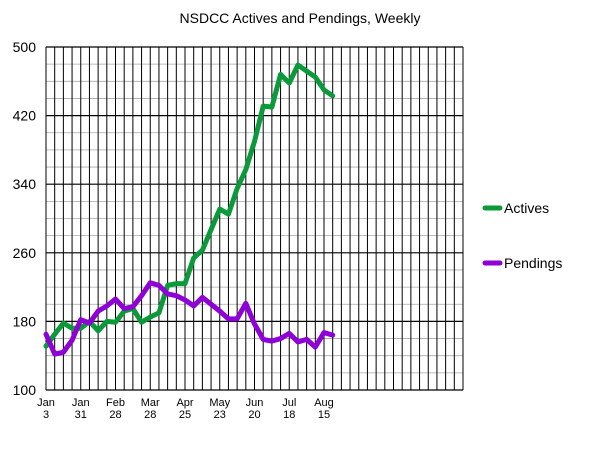 This screenshot has width=600, height=463. What do you see at coordinates (150, 409) in the screenshot?
I see `x-tick-label: Mar 28` at bounding box center [150, 409].